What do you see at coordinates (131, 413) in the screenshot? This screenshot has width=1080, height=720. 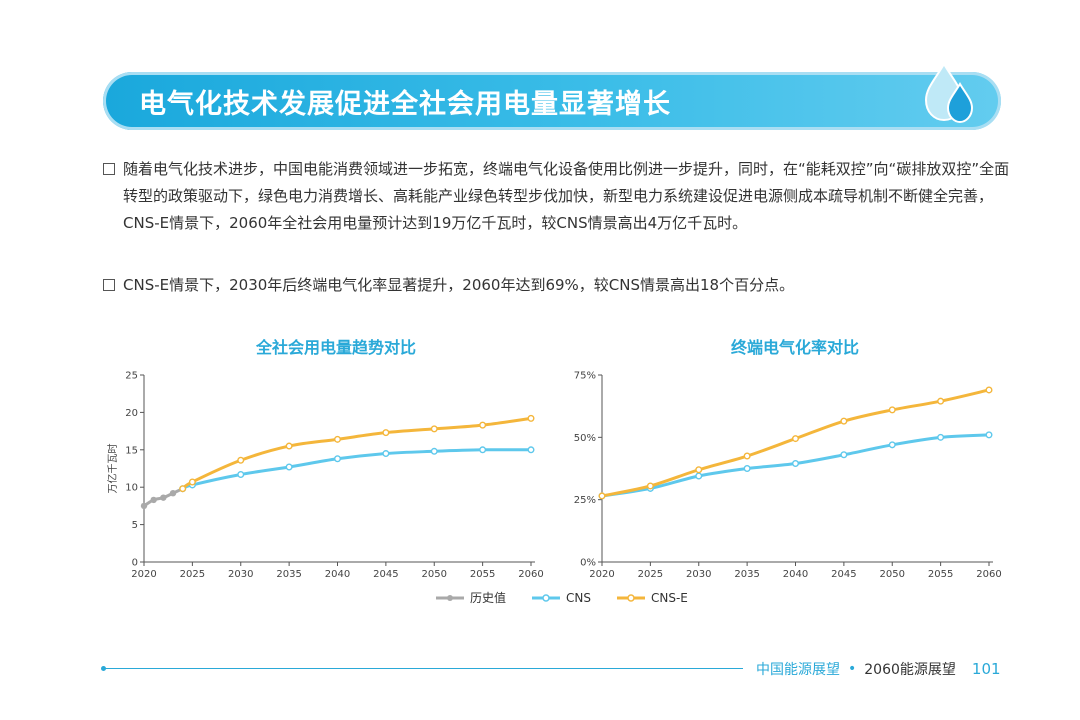 I see `y-tick-label: 20` at bounding box center [131, 413].